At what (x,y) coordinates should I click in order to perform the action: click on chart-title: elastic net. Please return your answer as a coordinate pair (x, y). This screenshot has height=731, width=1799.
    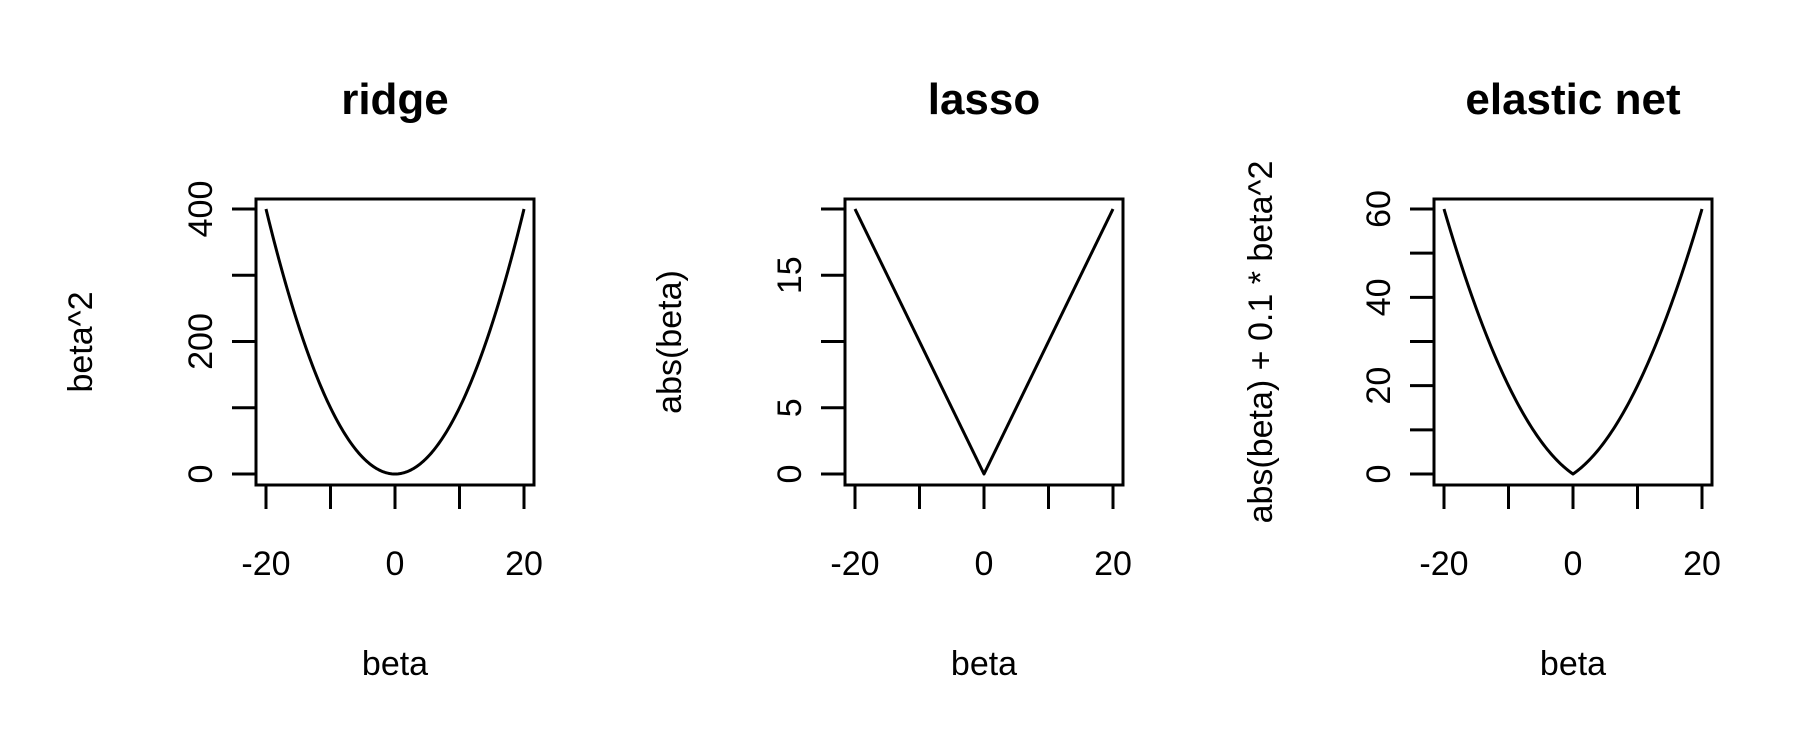
    Looking at the image, I should click on (1573, 99).